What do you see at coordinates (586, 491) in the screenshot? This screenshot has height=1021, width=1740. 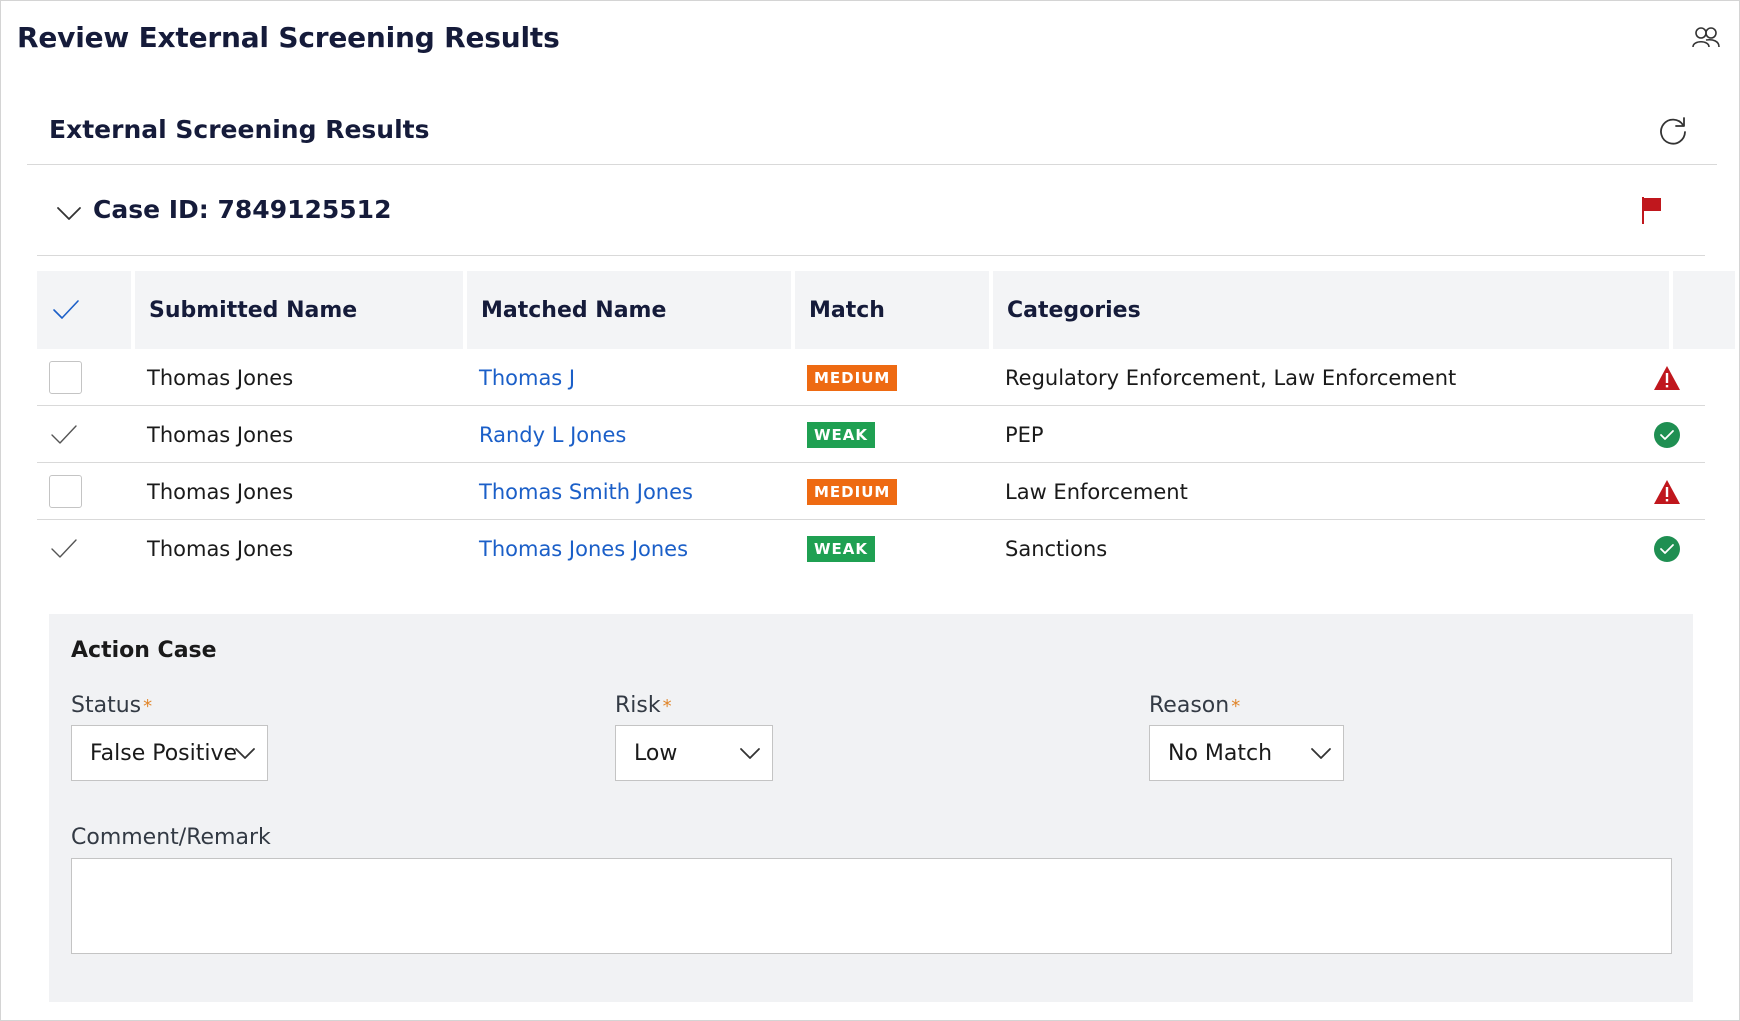 I see `matched-name-link: Thomas Smith Jones` at bounding box center [586, 491].